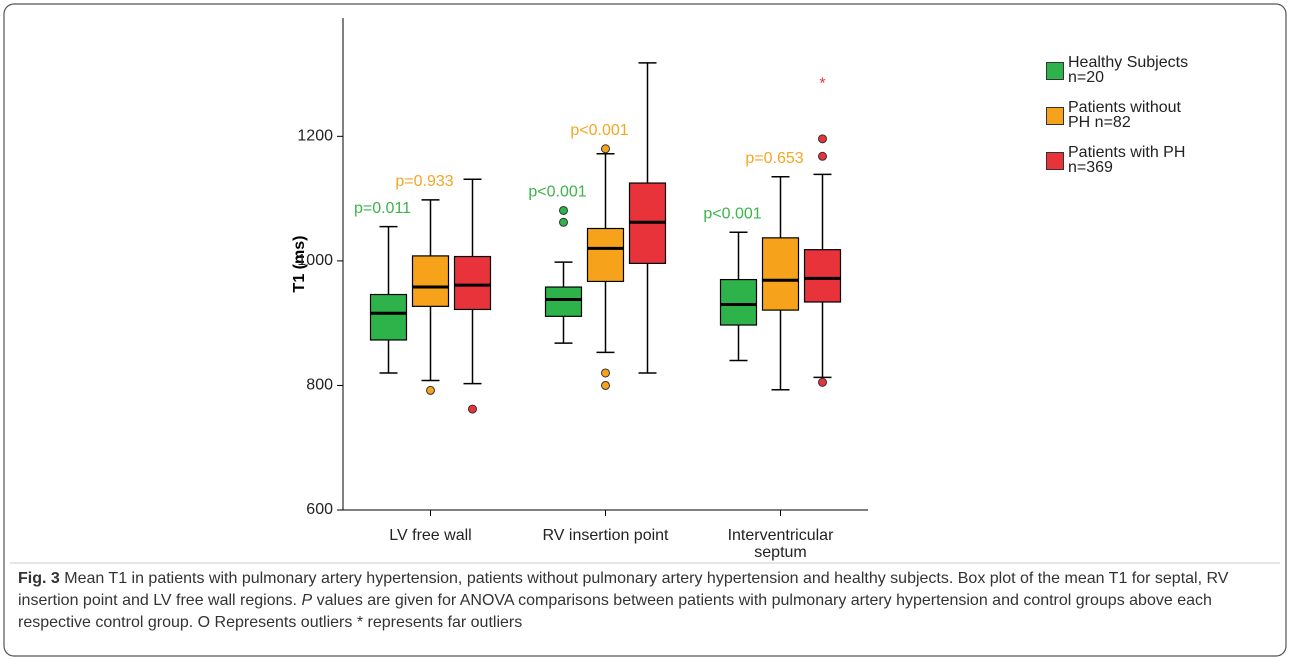  Describe the element at coordinates (1127, 160) in the screenshot. I see `legend-label: Patients with PH n=369` at that location.